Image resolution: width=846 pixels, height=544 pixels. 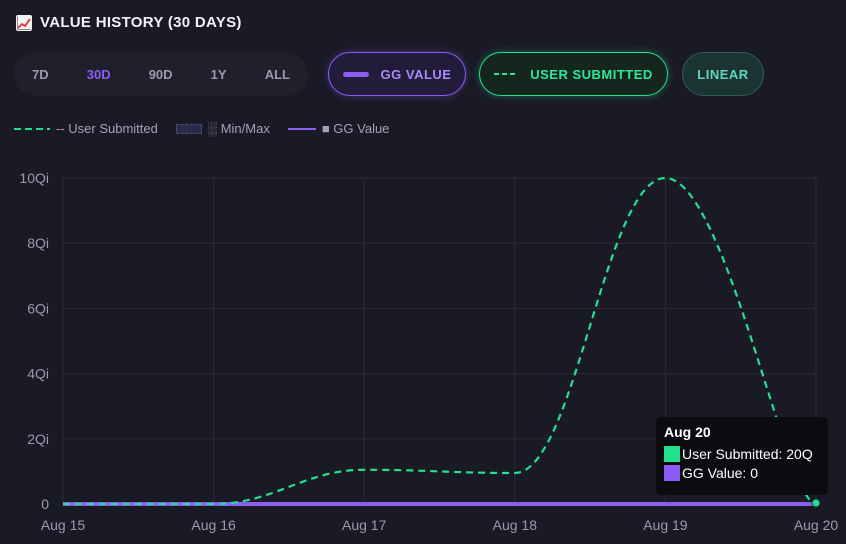 I want to click on legend-min-max-label: ░ Min/Max, so click(x=238, y=128).